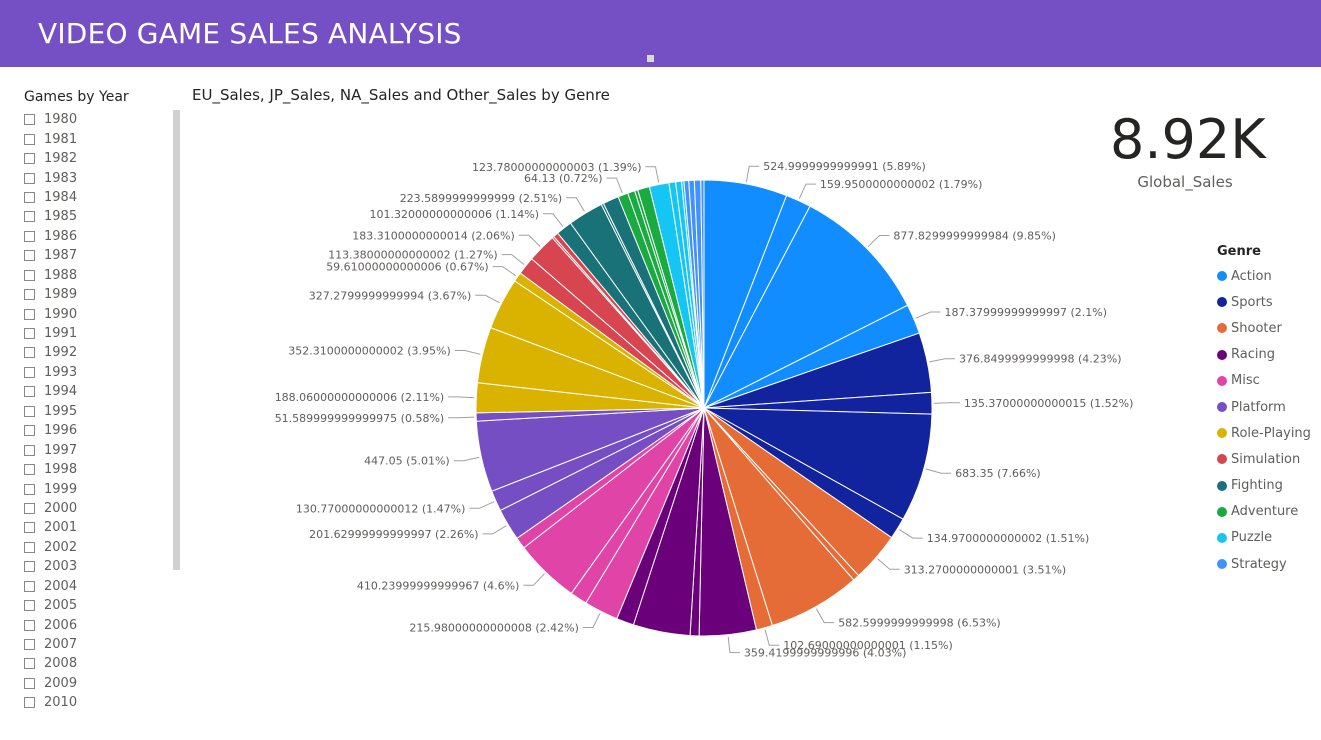  What do you see at coordinates (1264, 302) in the screenshot?
I see `legend-item-sports: Sports` at bounding box center [1264, 302].